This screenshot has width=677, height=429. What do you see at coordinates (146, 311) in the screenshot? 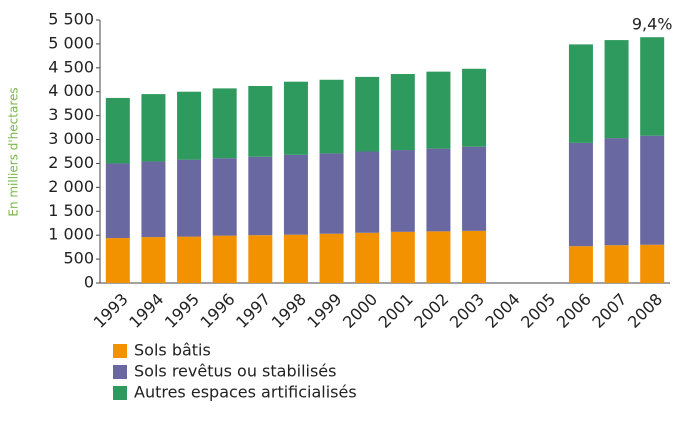
I see `x-tick-label: 1994` at bounding box center [146, 311].